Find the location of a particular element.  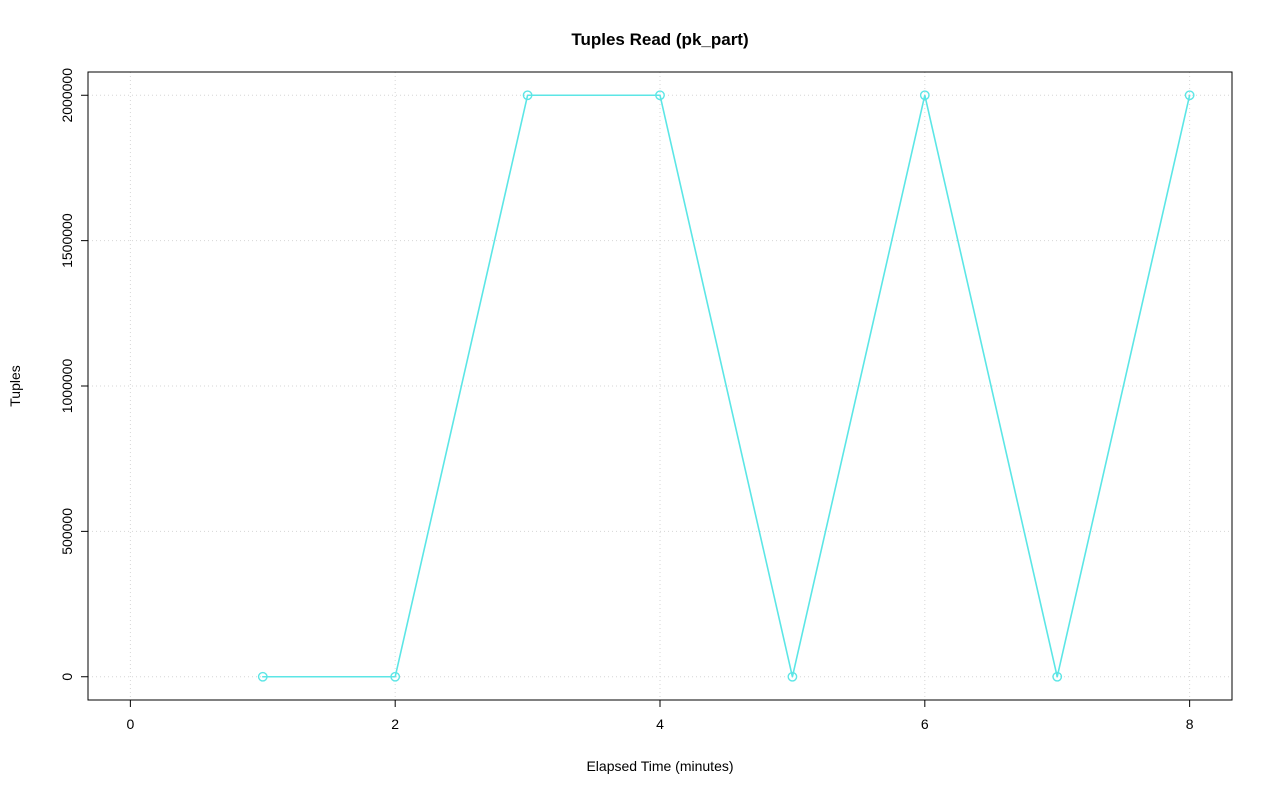

y-tick-label: 2000000 is located at coordinates (67, 95).